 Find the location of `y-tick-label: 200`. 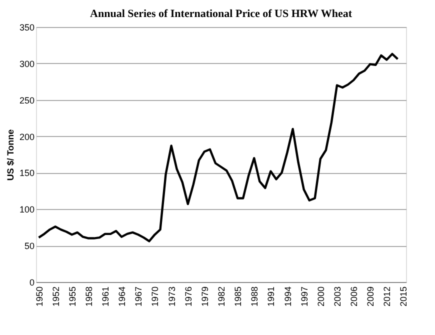

y-tick-label: 200 is located at coordinates (26, 137).